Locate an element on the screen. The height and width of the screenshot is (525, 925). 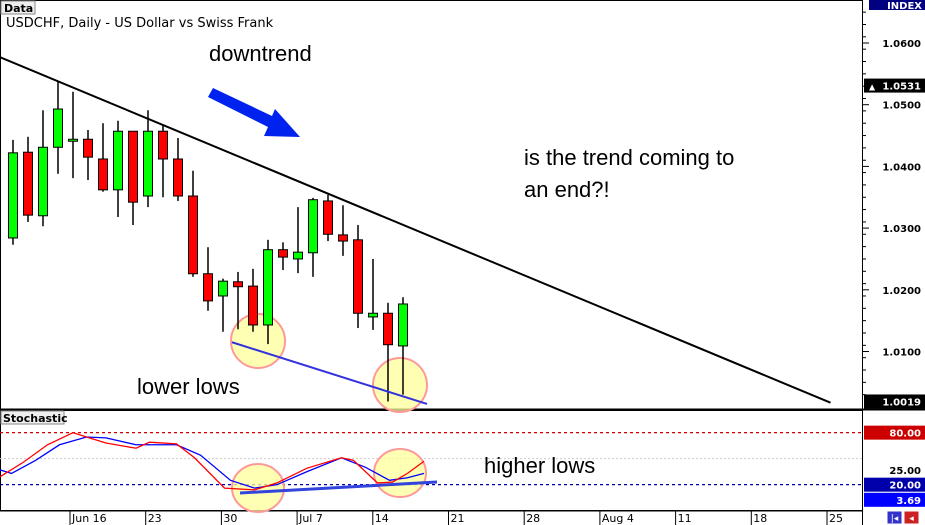
axis-tick-label: 1.0600 is located at coordinates (901, 44).